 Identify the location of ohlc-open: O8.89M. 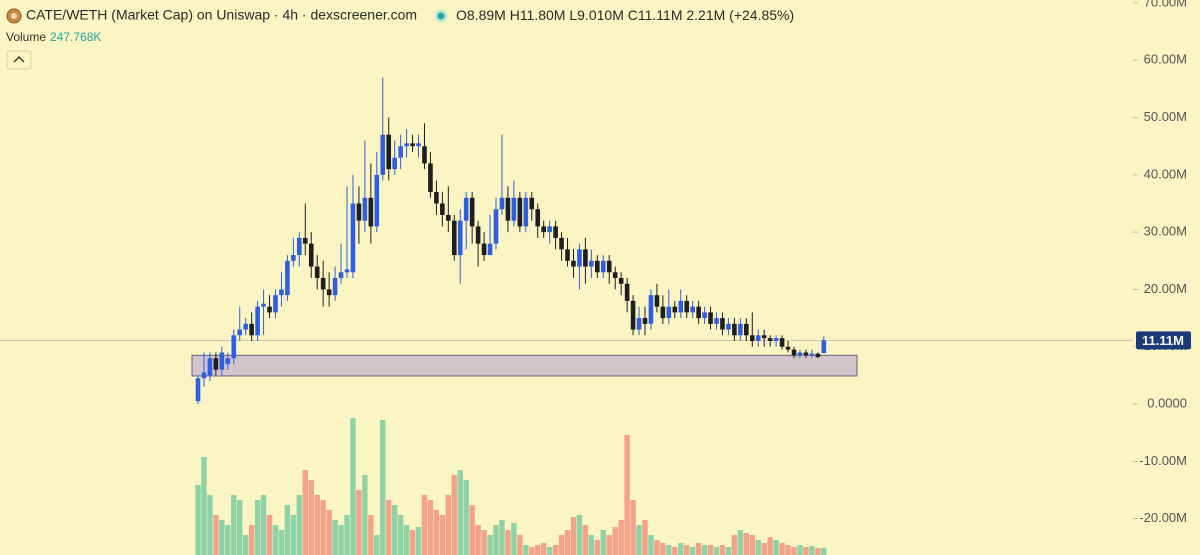
(481, 15).